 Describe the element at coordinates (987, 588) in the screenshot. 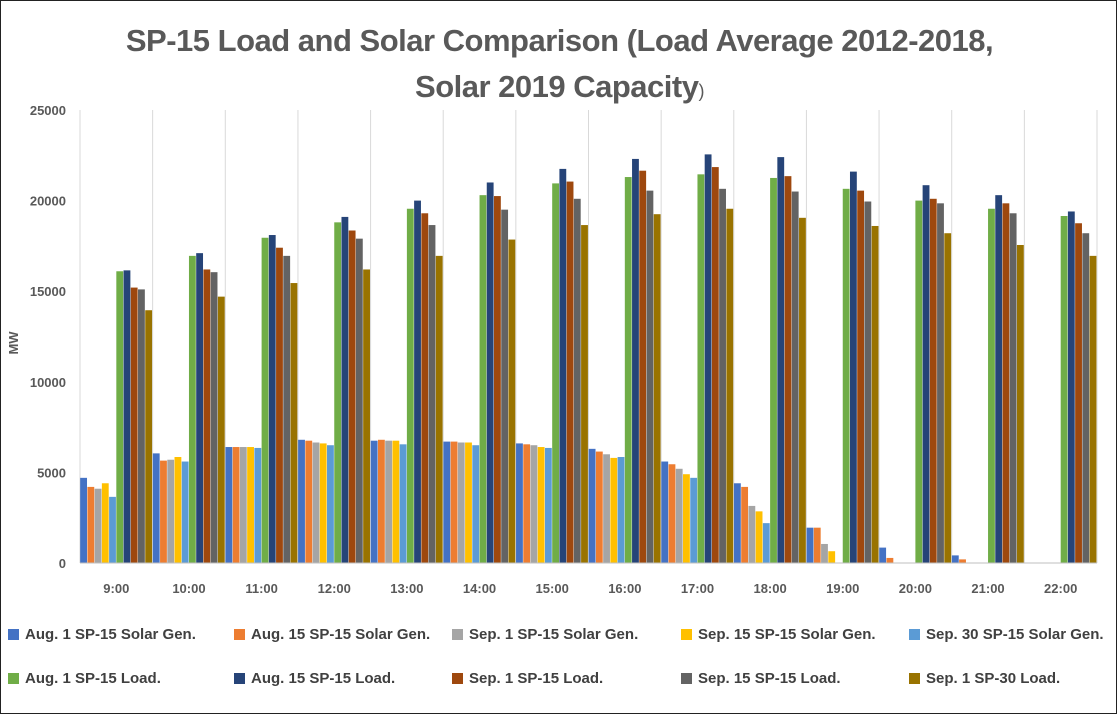

I see `x-tick-label: 21:00` at that location.